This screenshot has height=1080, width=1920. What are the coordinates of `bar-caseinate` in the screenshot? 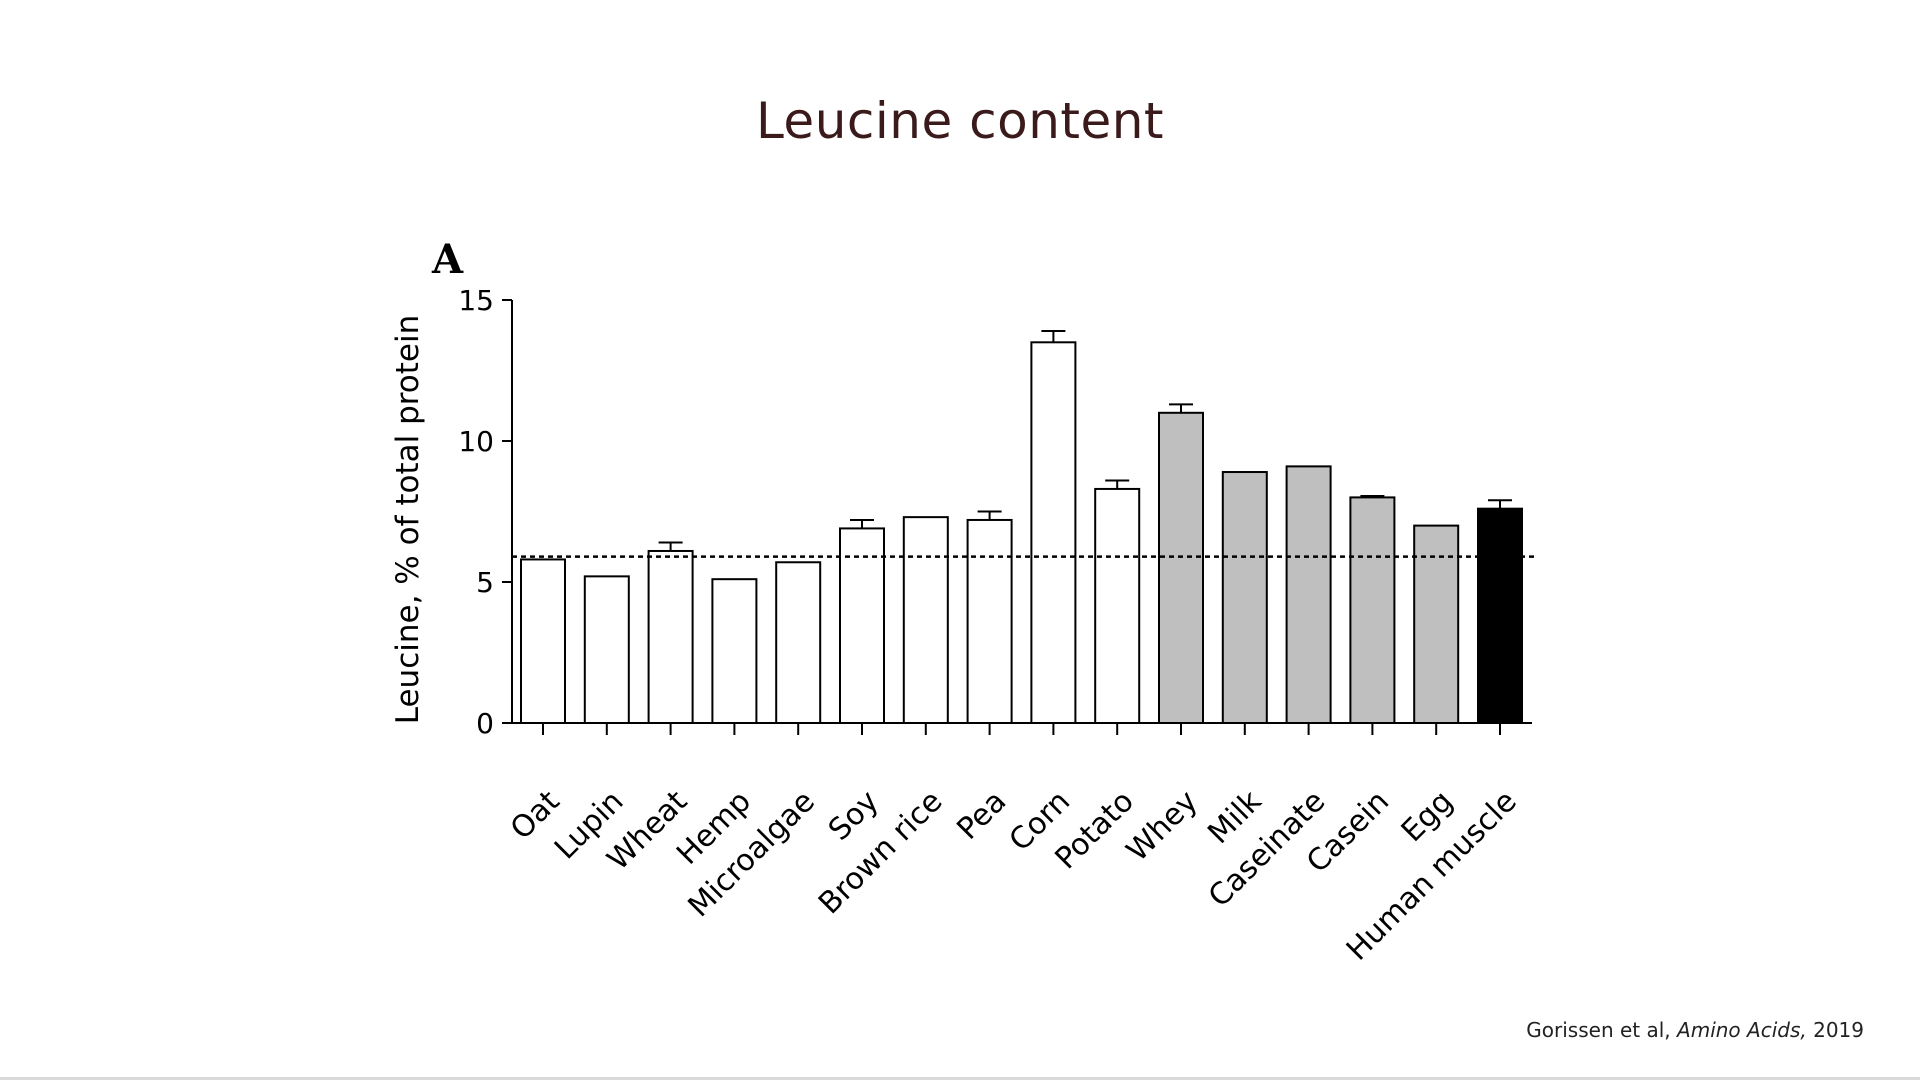 It's located at (1308, 594).